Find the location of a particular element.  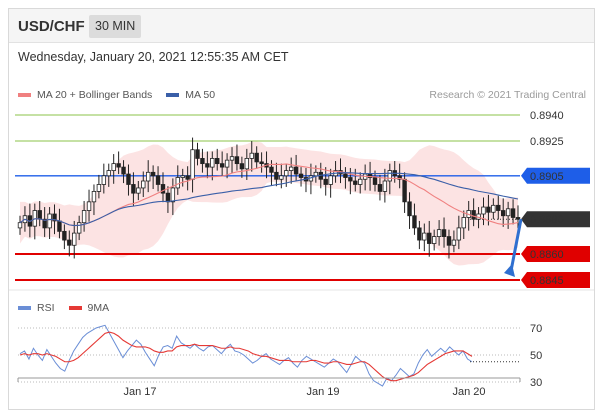

timeframe-selector: 30 MIN is located at coordinates (115, 26).